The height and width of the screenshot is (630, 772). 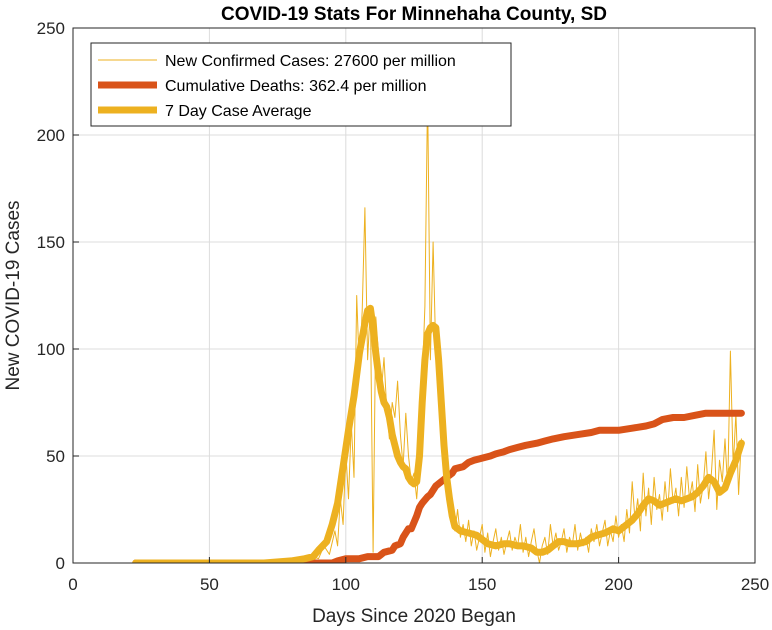 I want to click on y-tick-label: 150, so click(x=51, y=242).